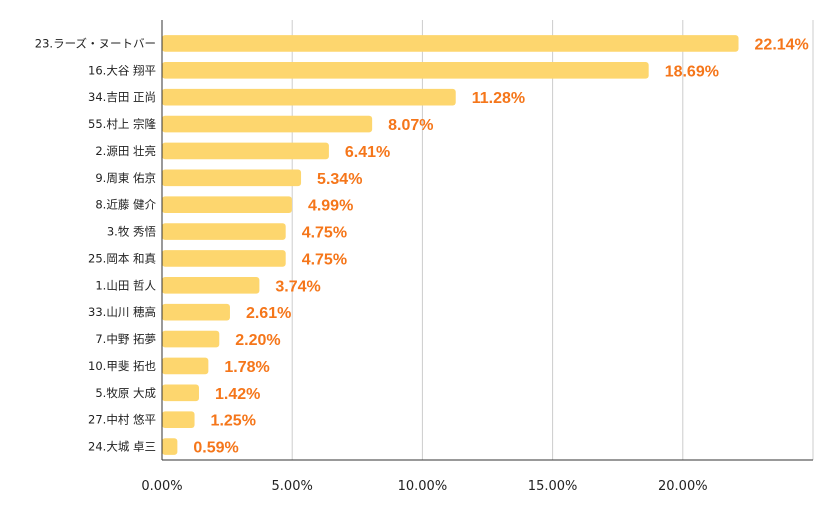 This screenshot has width=840, height=519. What do you see at coordinates (122, 70) in the screenshot?
I see `category-label: 16.大谷 翔平` at bounding box center [122, 70].